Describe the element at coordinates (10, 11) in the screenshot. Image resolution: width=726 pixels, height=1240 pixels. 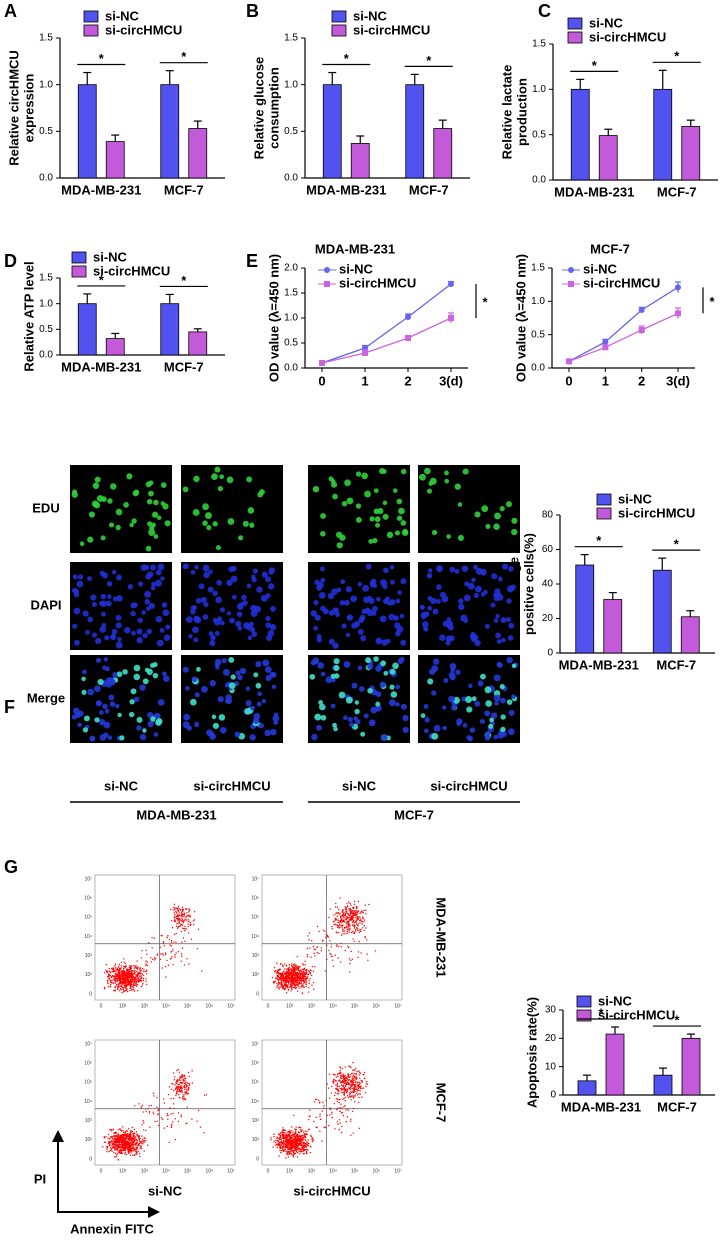
I see `panel-label: A` at that location.